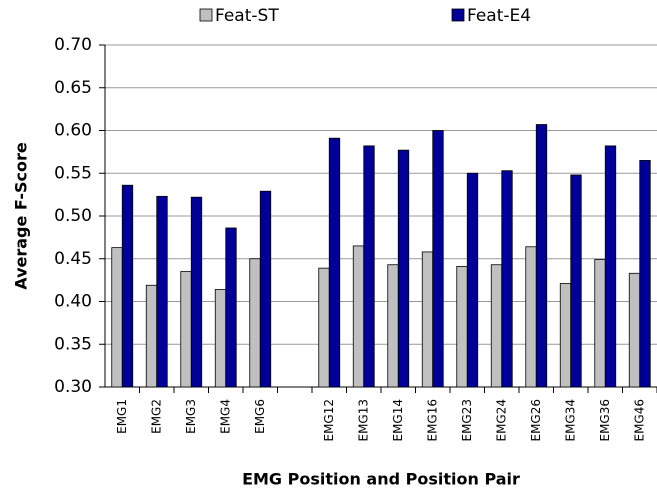 This screenshot has height=496, width=657. Describe the element at coordinates (639, 420) in the screenshot. I see `x-tick-label: EMG46` at that location.